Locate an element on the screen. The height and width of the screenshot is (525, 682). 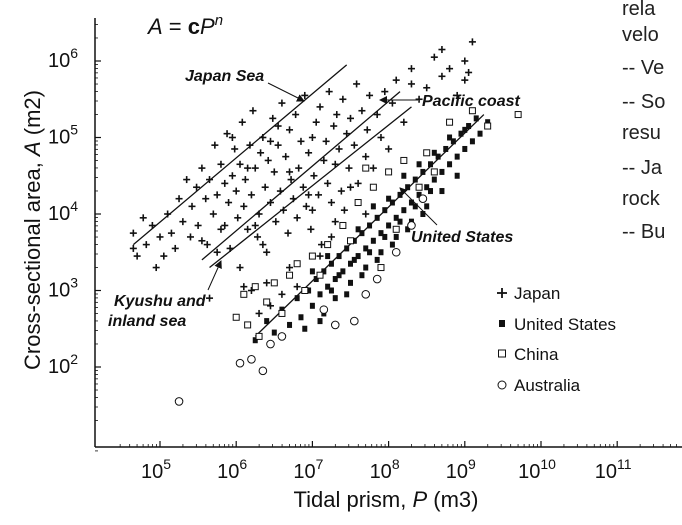
side-text-line-8: -- Bu is located at coordinates (644, 232).